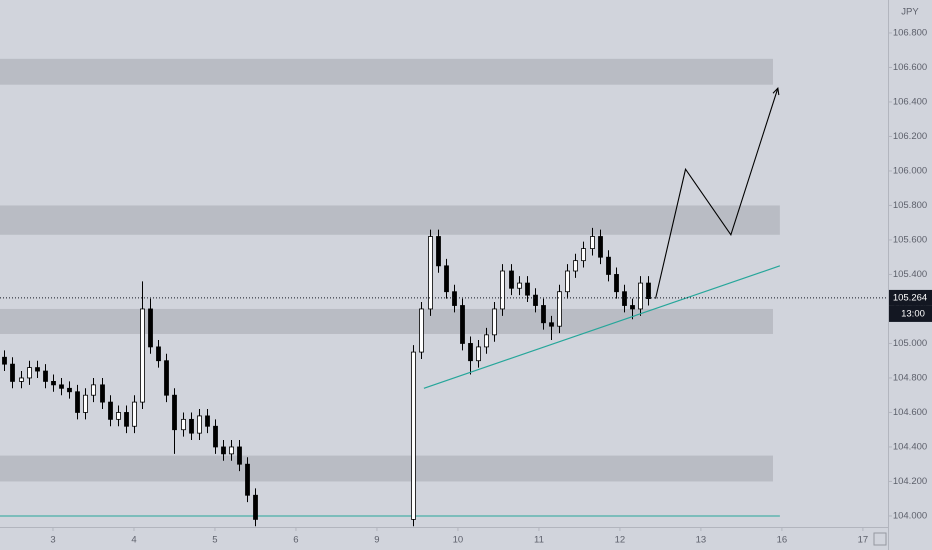 This screenshot has height=550, width=932. What do you see at coordinates (539, 540) in the screenshot?
I see `x-tick-label: 11` at bounding box center [539, 540].